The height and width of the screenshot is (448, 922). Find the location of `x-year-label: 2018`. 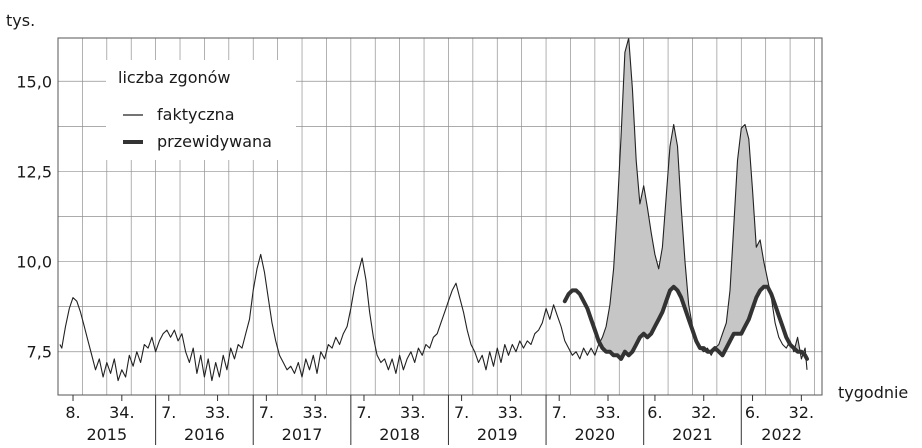

x-year-label: 2018 is located at coordinates (399, 434).